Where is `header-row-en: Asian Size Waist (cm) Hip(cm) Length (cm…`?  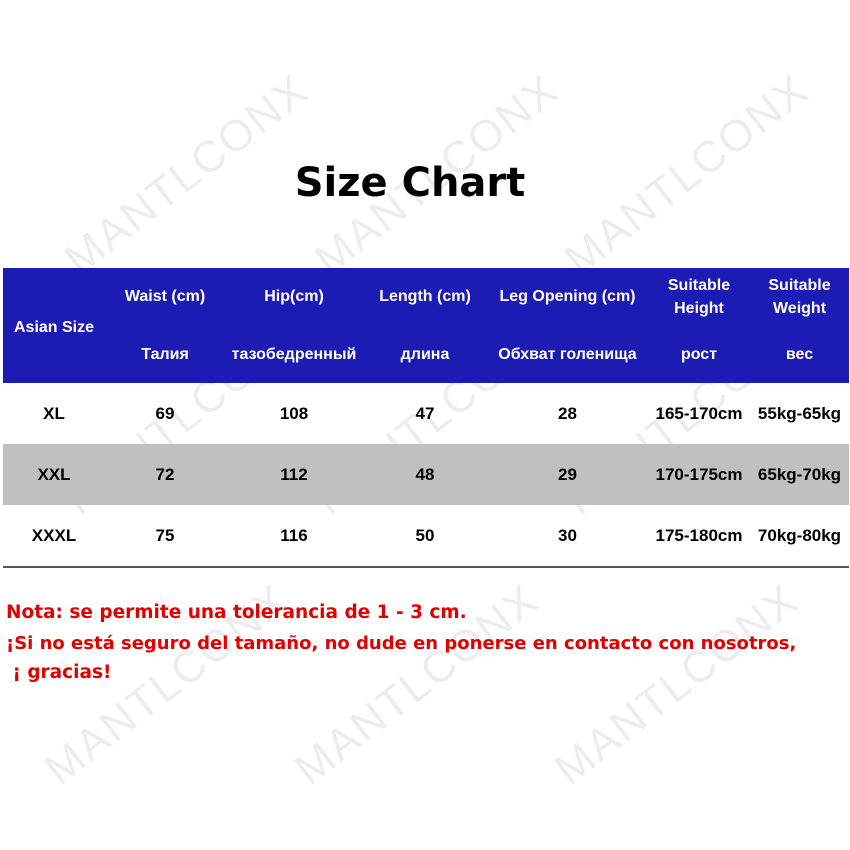
header-row-en: Asian Size Waist (cm) Hip(cm) Length (cm… is located at coordinates (426, 325).